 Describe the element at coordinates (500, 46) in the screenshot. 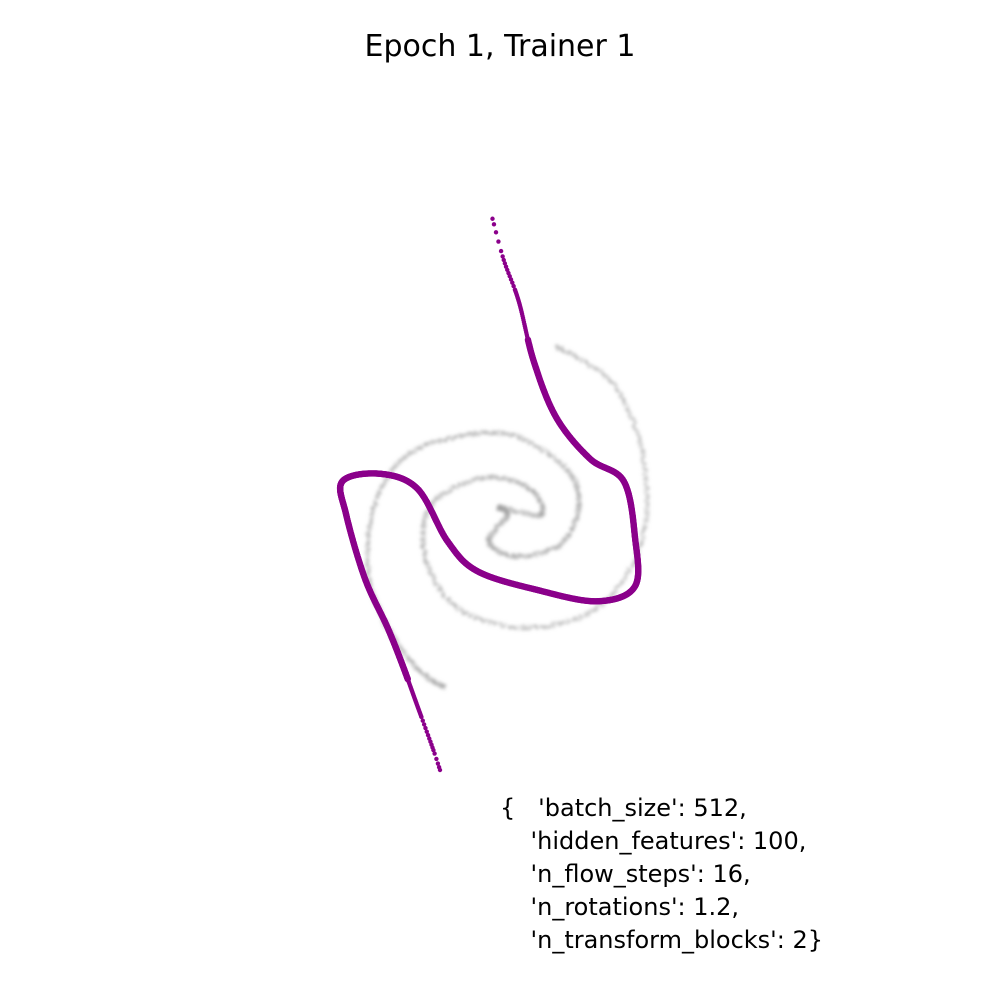

I see `chart-title: Epoch 1, Trainer 1` at that location.